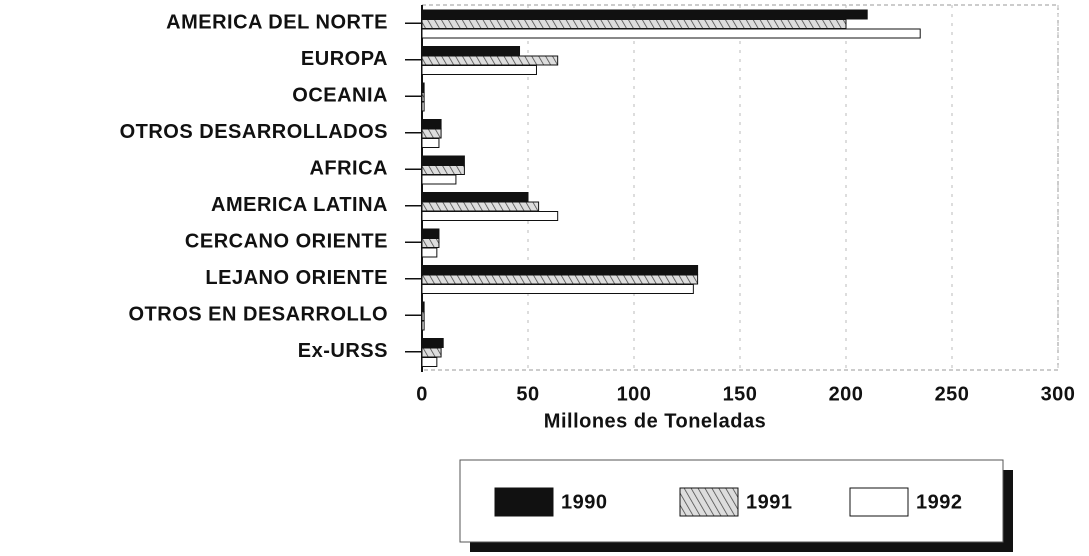 This screenshot has width=1089, height=556. Describe the element at coordinates (422, 394) in the screenshot. I see `x-tick-label: 0` at that location.